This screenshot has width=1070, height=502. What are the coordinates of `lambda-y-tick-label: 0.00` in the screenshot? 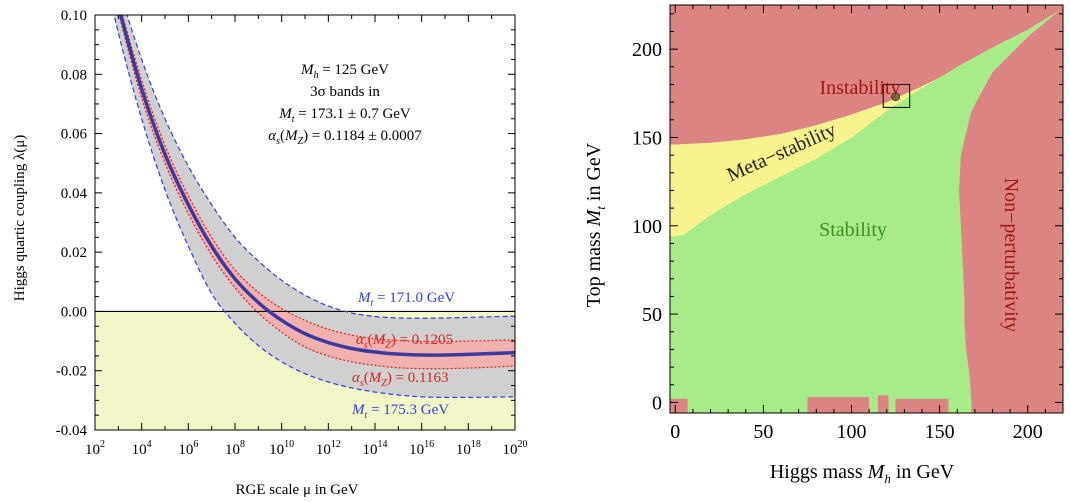 It's located at (74, 312).